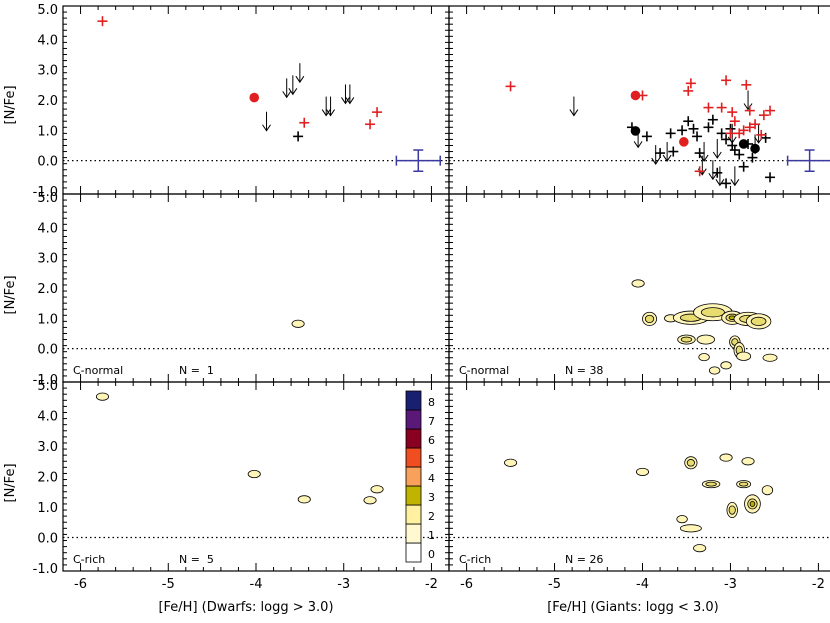 This screenshot has height=623, width=830. What do you see at coordinates (10, 104) in the screenshot?
I see `y-axis-label-top: [N/Fe]` at bounding box center [10, 104].